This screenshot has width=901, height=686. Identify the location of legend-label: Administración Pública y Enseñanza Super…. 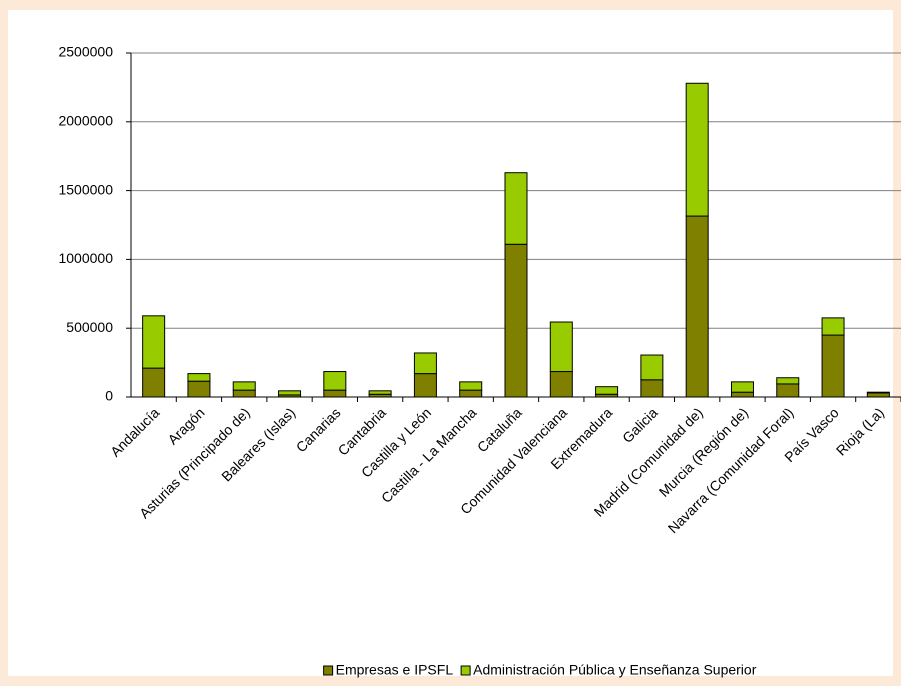
(615, 670).